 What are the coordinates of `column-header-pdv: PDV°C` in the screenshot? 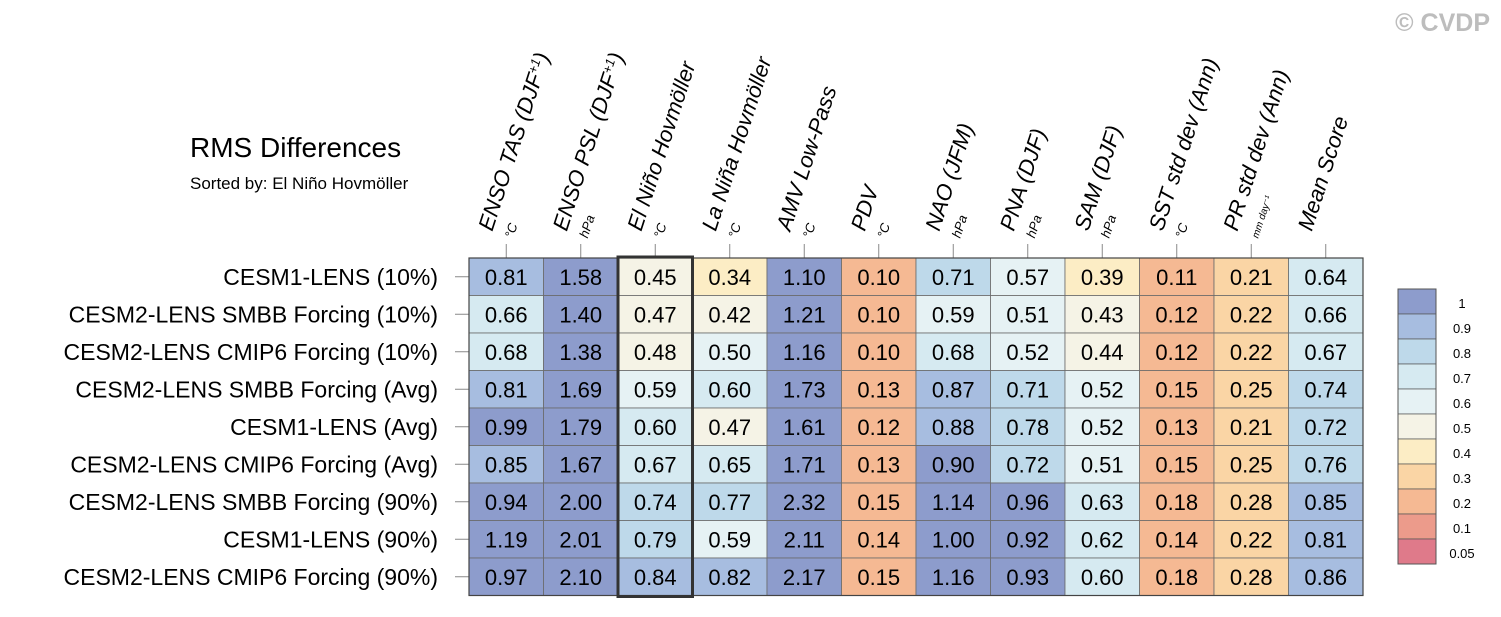 It's located at (869, 210).